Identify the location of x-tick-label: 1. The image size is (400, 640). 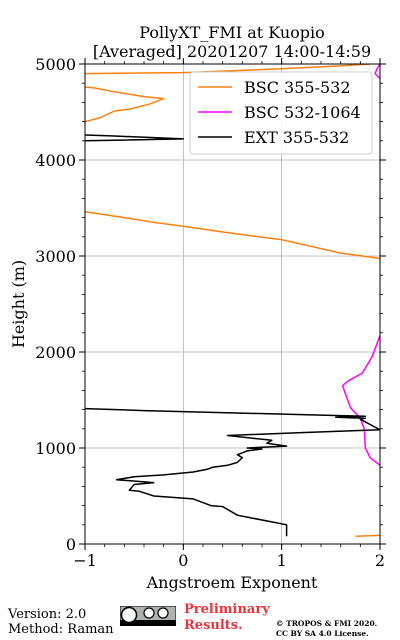
(282, 560).